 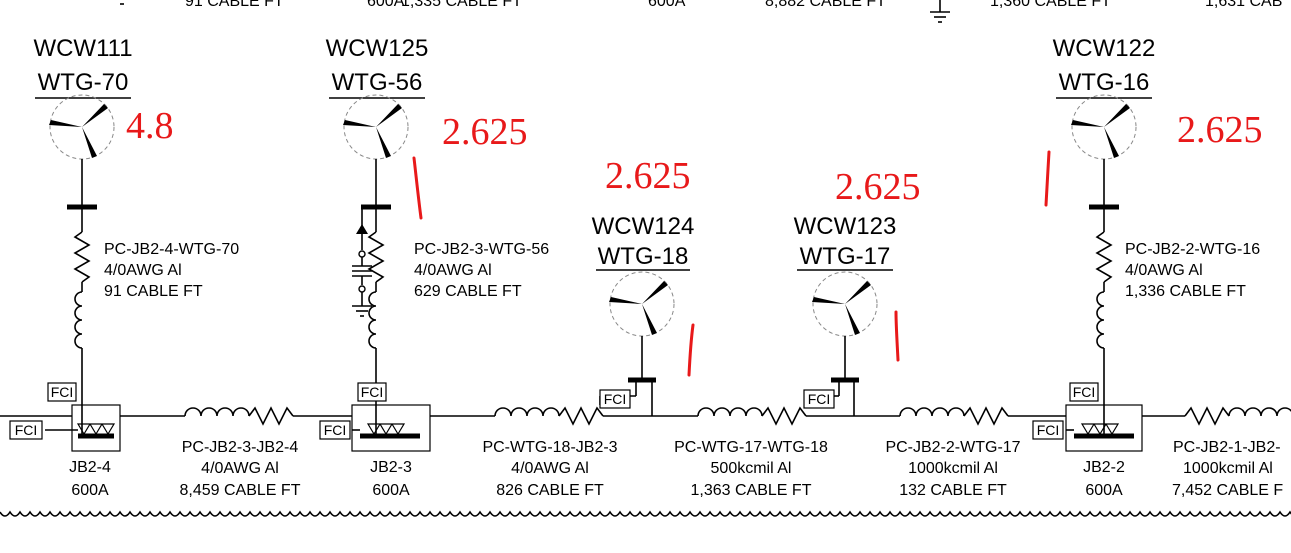 I want to click on bus-cable-label-5: PC-JB2-1-JB2- 1000kcmil Al 7,452 CABLE F, so click(x=1227, y=469).